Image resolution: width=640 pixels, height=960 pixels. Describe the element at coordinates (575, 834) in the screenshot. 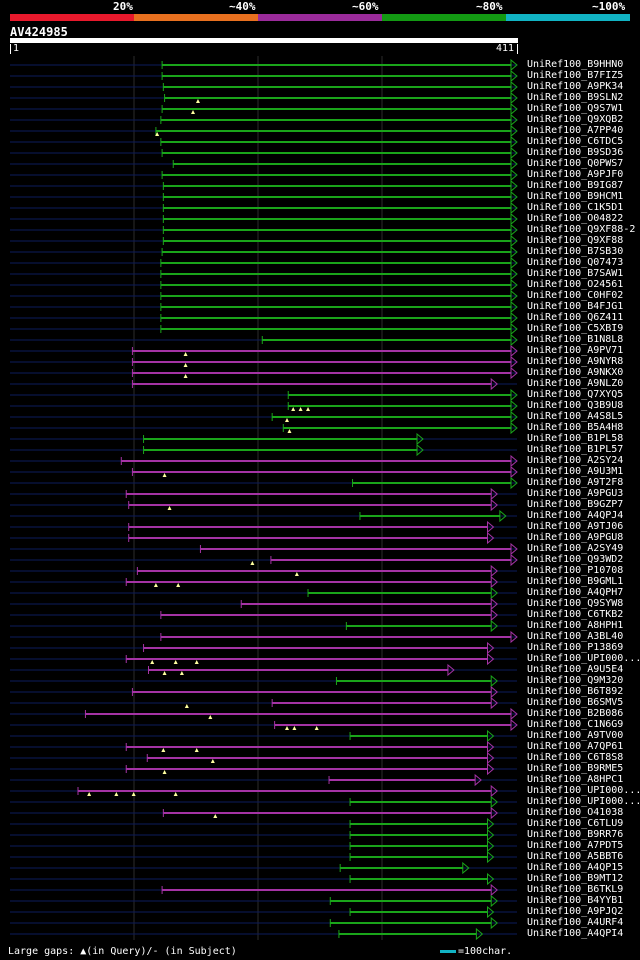

I see `hit-label-link: UniRef100_B9RR76` at that location.